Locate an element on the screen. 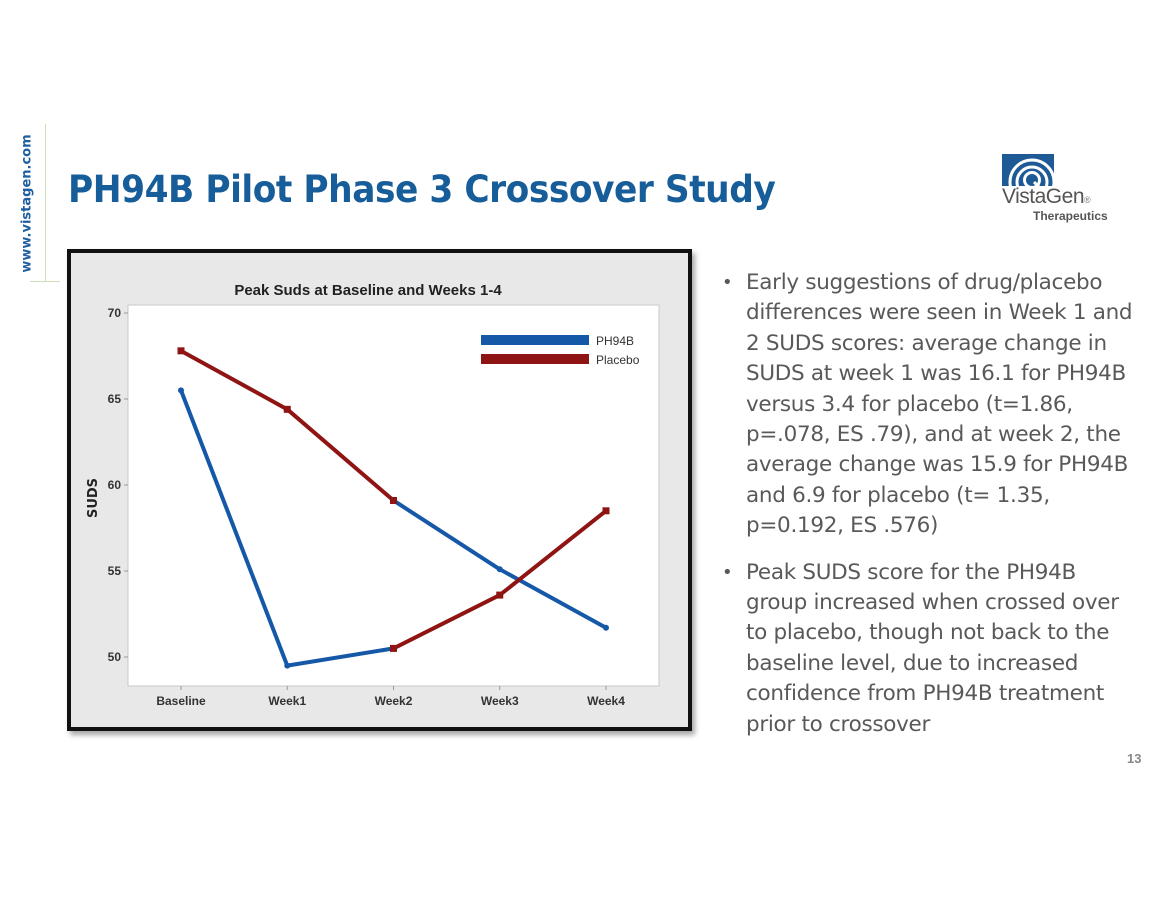 The image size is (1164, 900). website-url: www.vistagen.com is located at coordinates (27, 203).